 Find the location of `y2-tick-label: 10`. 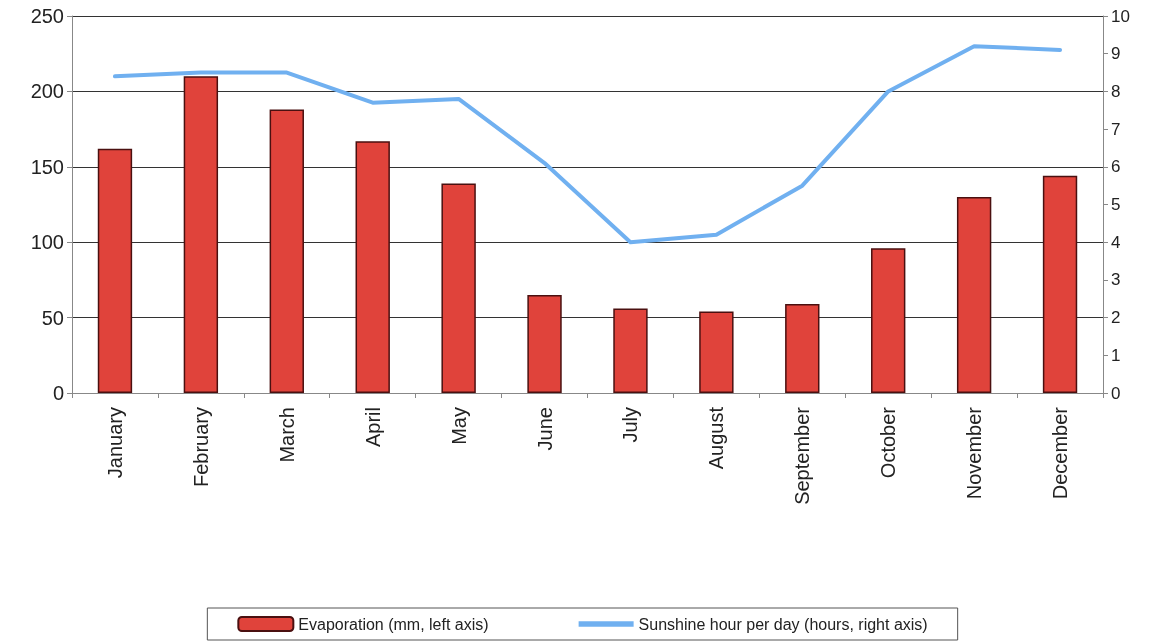

y2-tick-label: 10 is located at coordinates (1120, 16).